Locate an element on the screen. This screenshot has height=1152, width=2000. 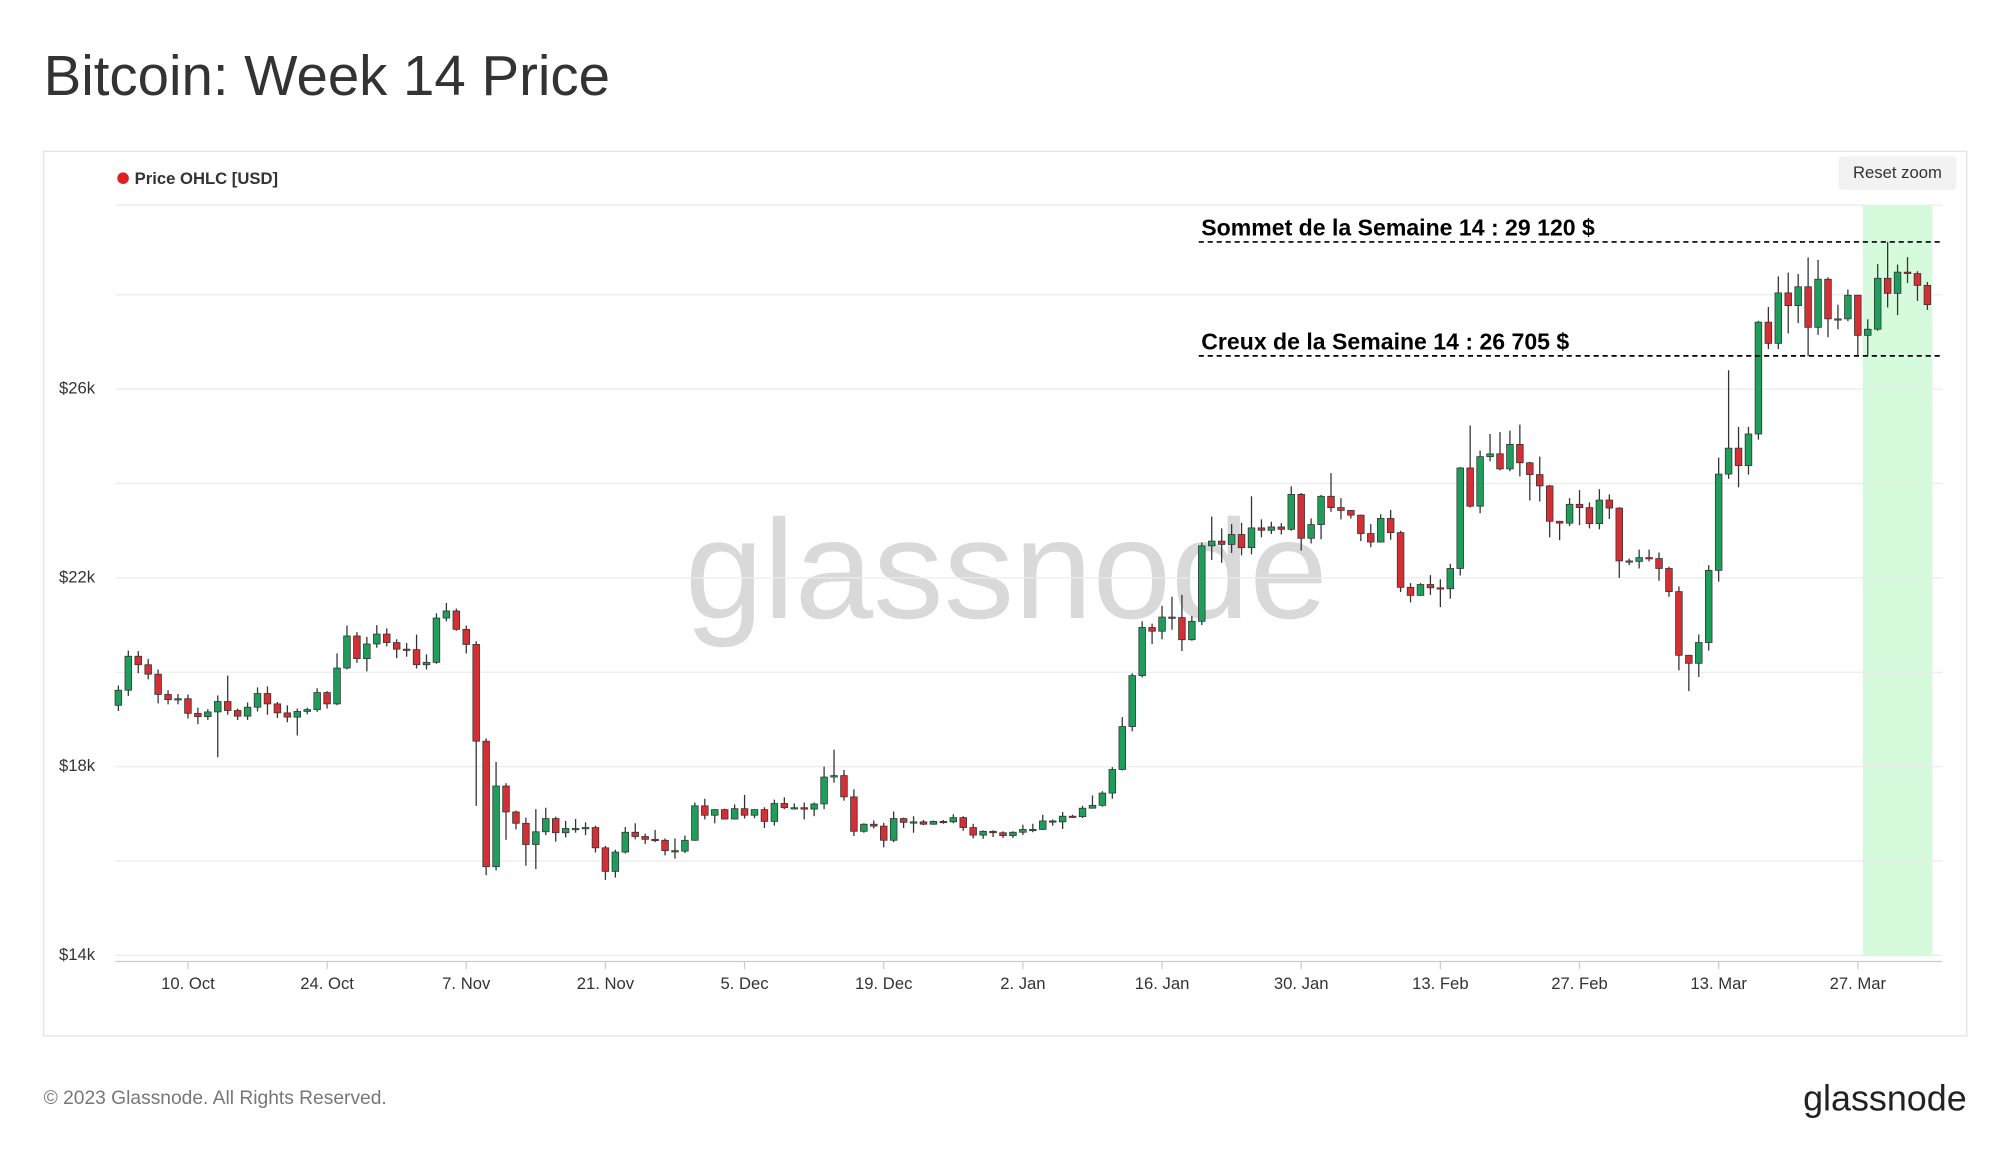
x-tick-label: 2. Jan is located at coordinates (1022, 983).